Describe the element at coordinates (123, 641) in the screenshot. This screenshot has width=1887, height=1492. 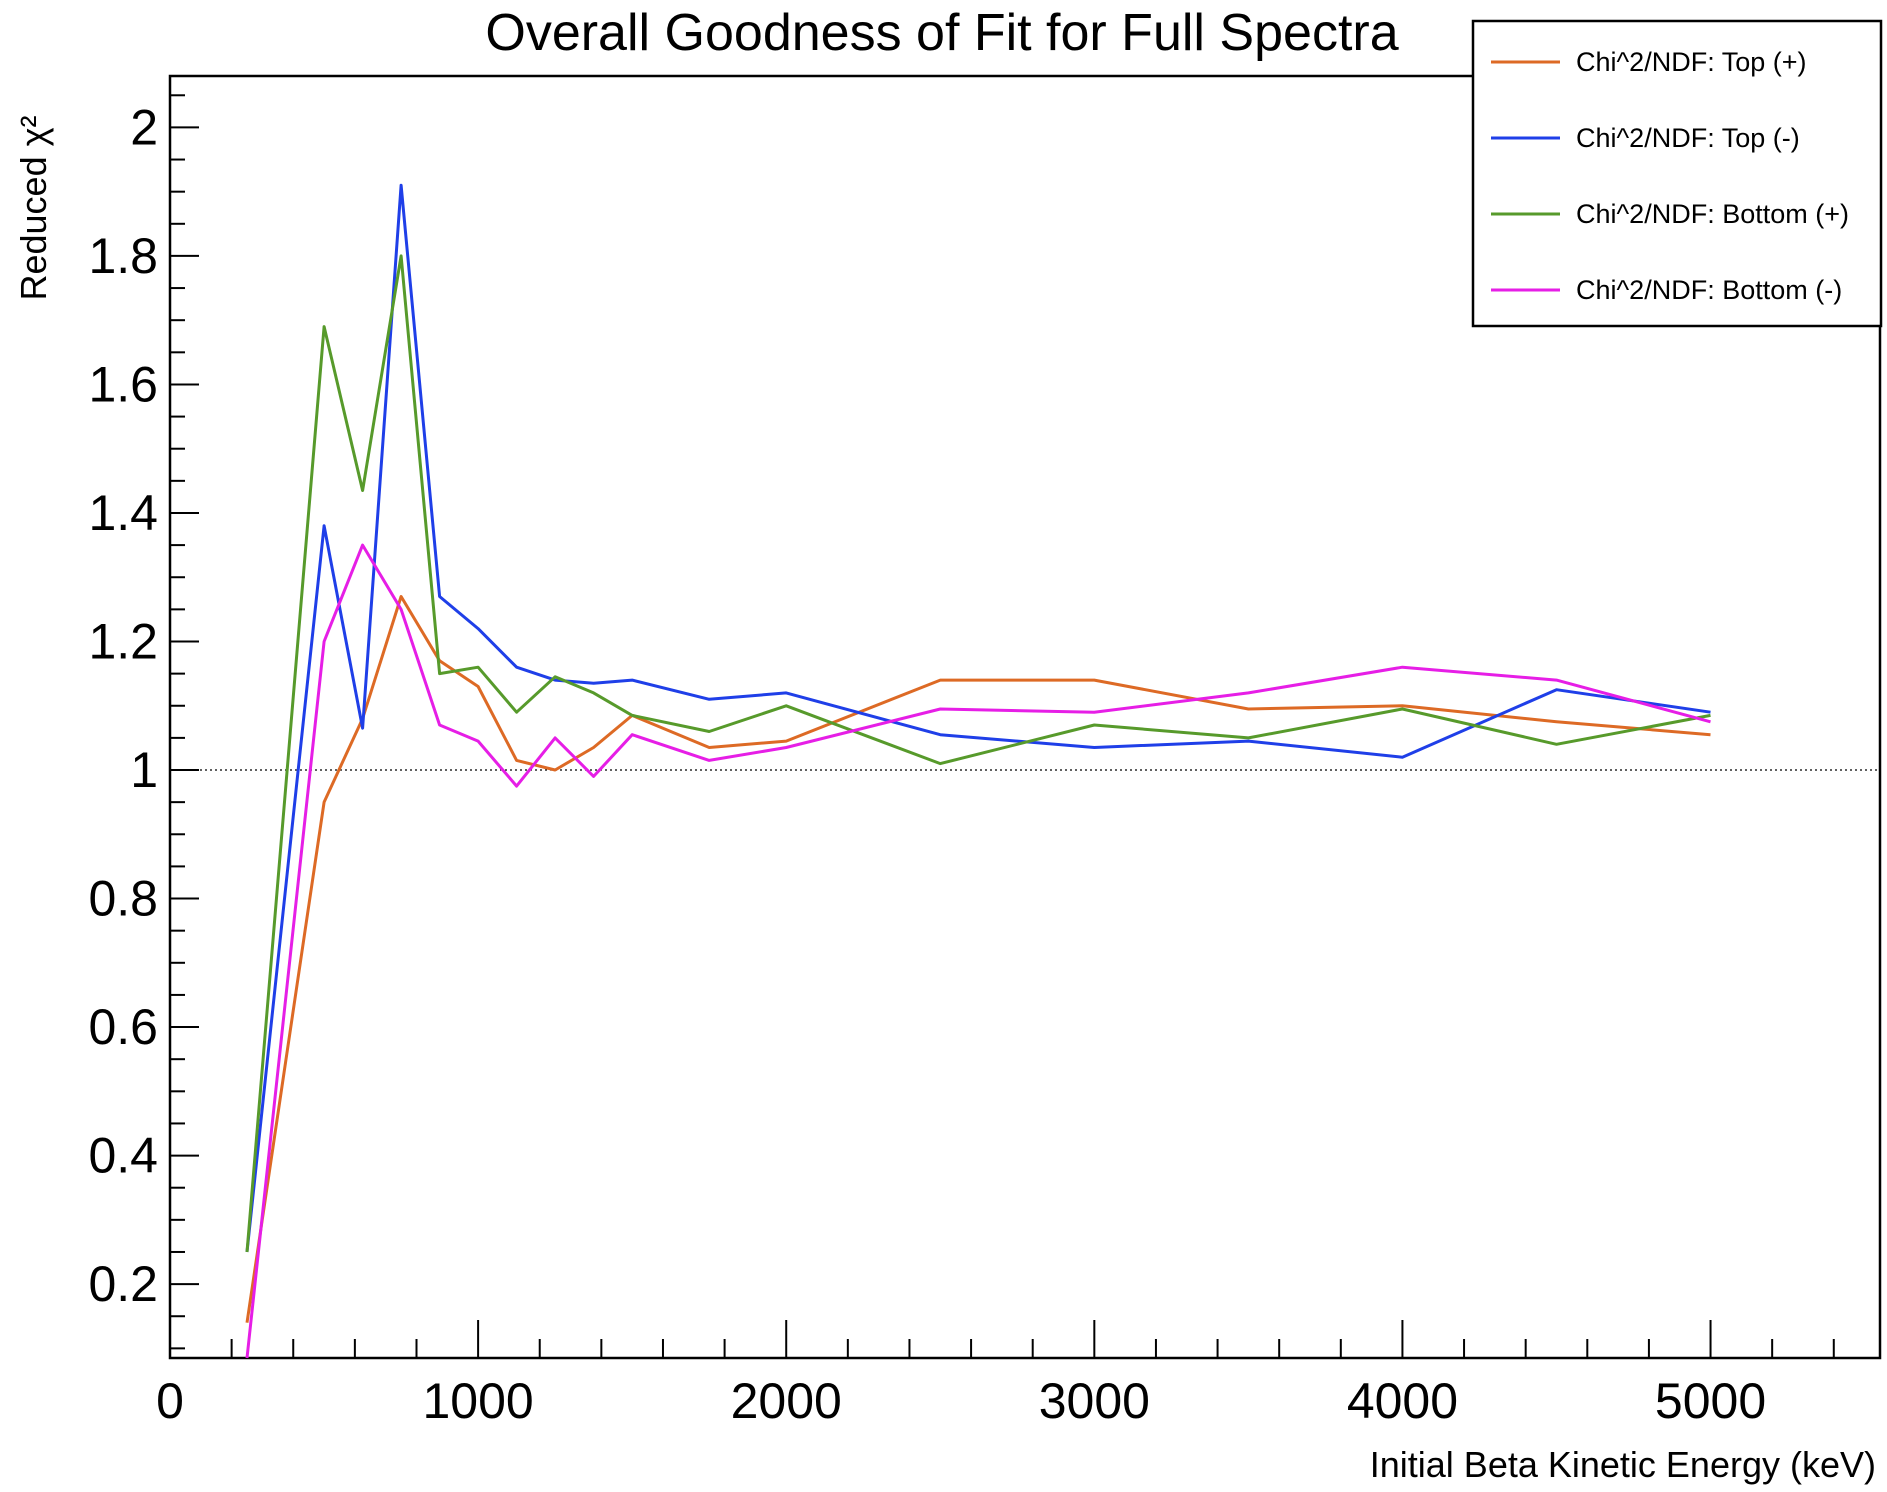
I see `y-tick-label: 1.2` at that location.